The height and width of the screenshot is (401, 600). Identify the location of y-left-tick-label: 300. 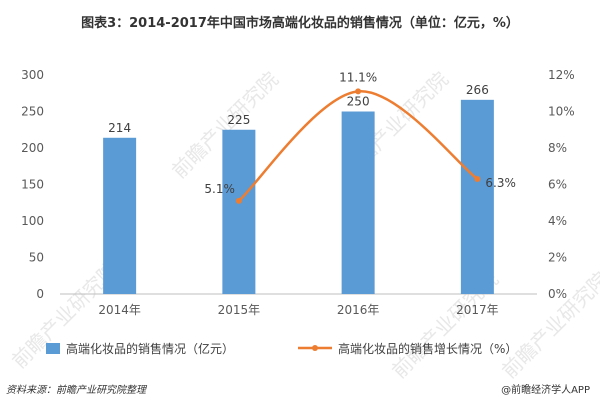
(32, 75).